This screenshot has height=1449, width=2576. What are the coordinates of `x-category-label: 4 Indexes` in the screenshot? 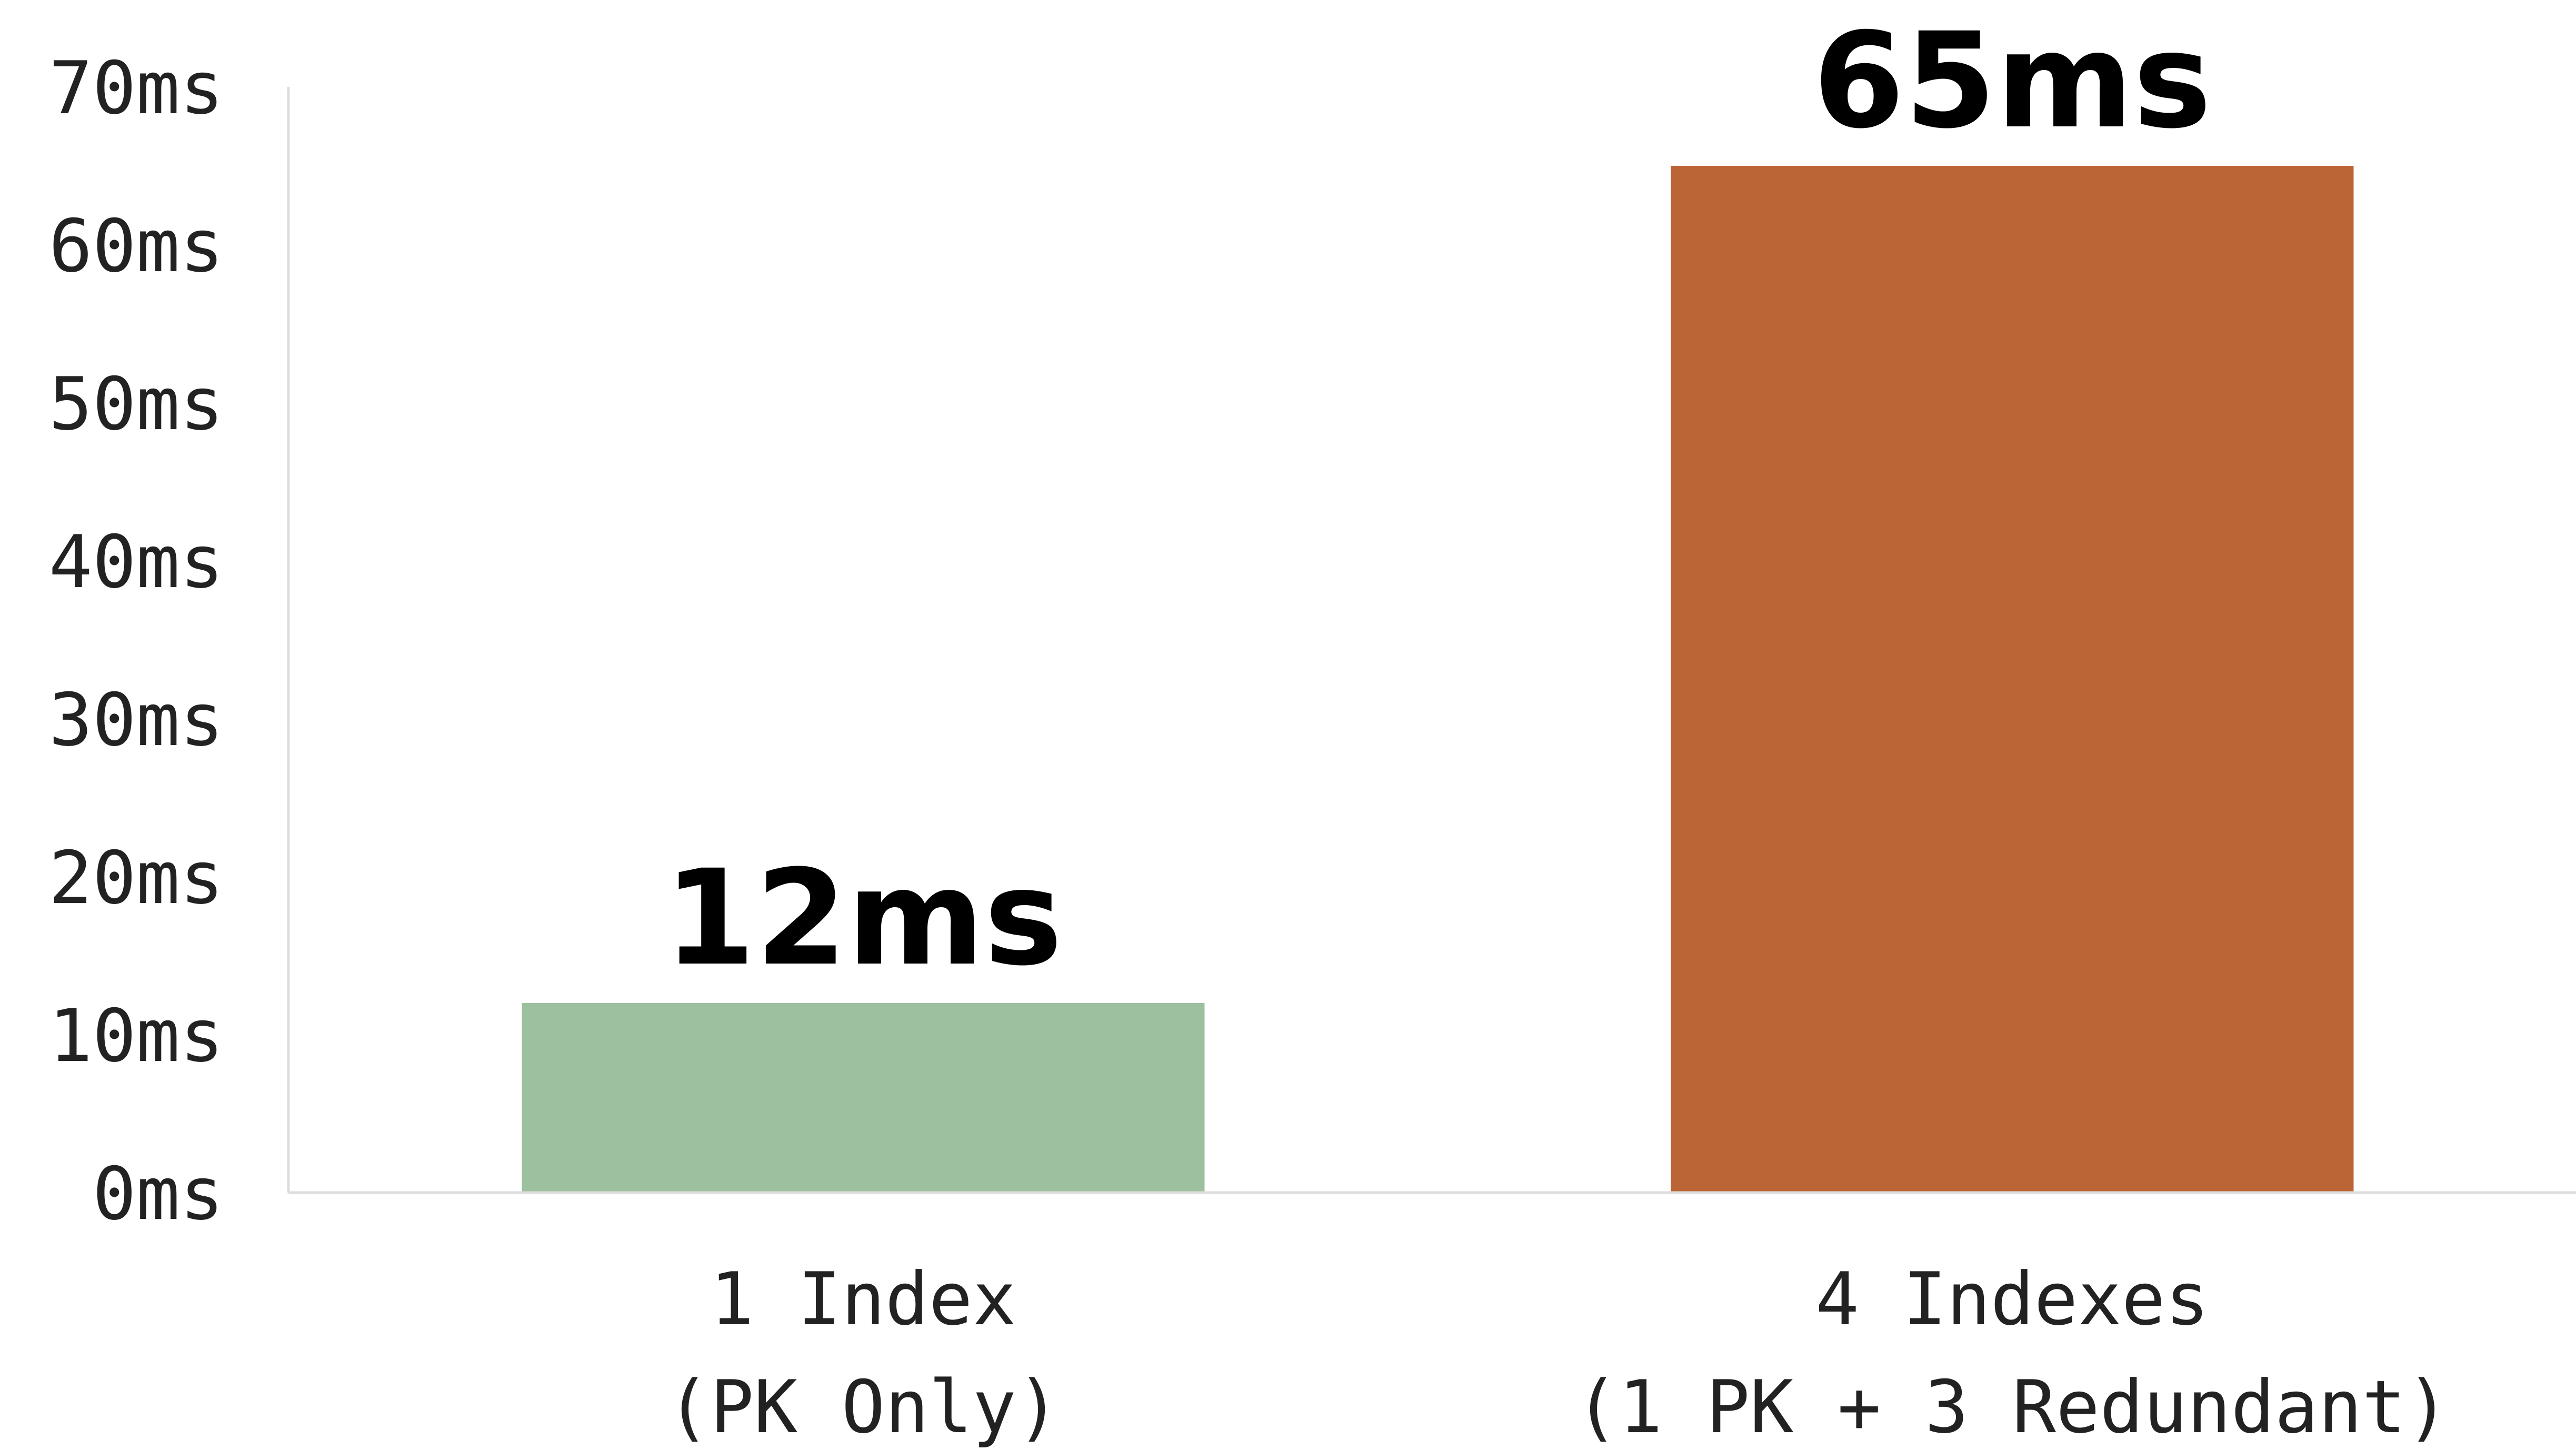 It's located at (2012, 1299).